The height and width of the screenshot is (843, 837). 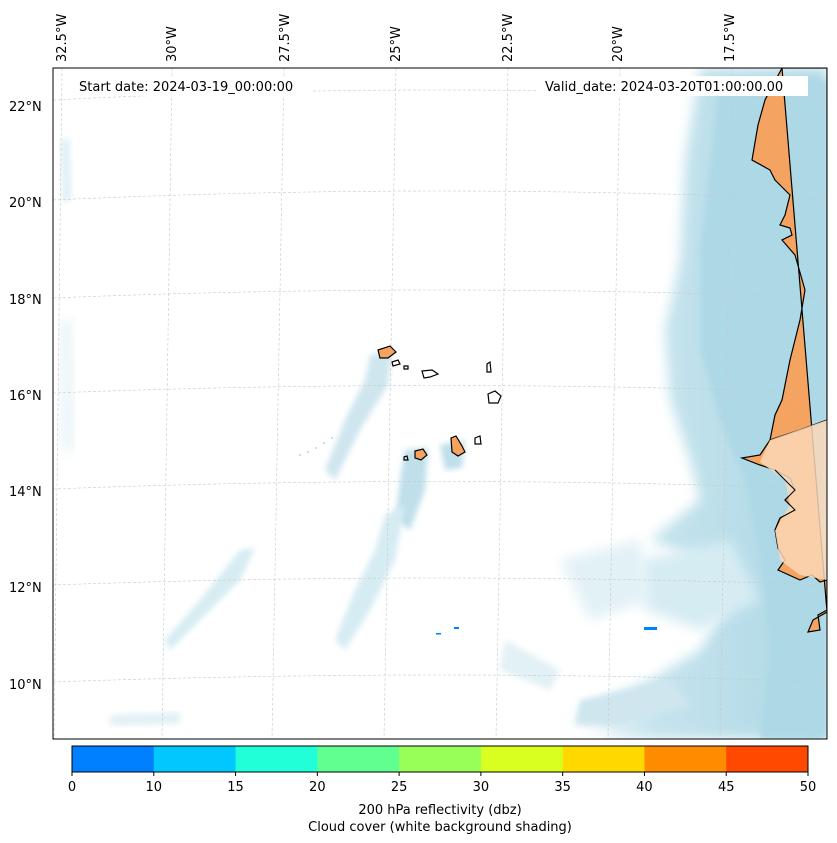 I want to click on lat-label: 10°N, so click(x=25, y=685).